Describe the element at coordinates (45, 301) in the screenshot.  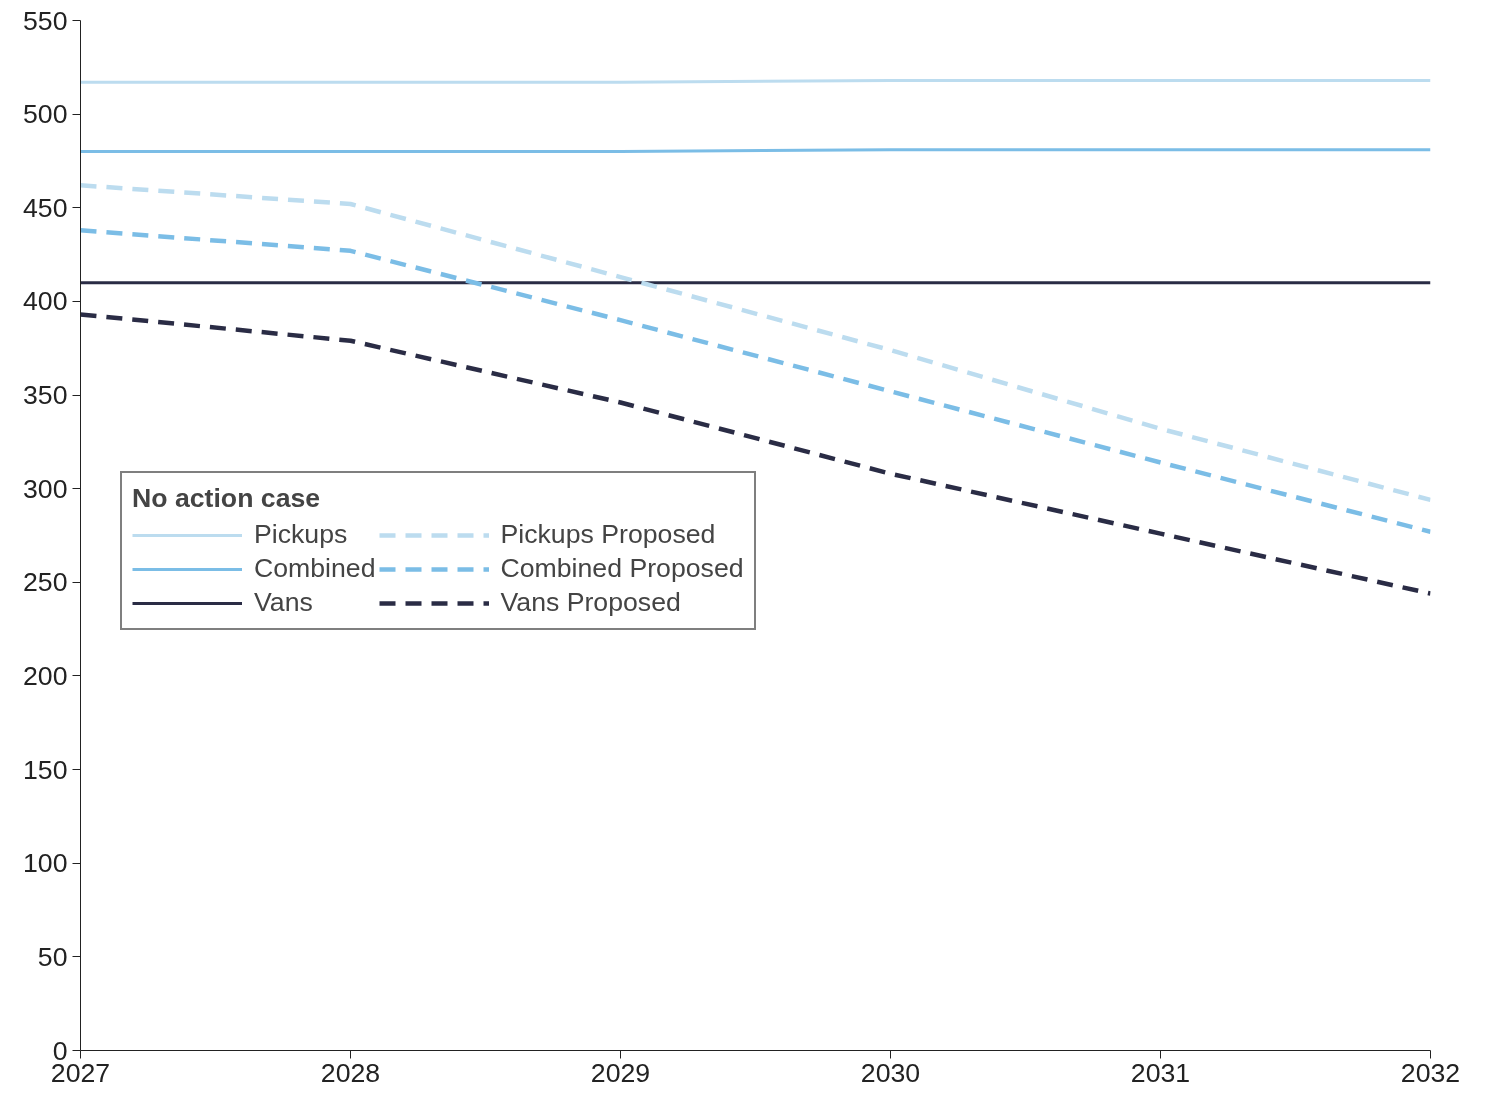
I see `y-tick-label: 400` at that location.